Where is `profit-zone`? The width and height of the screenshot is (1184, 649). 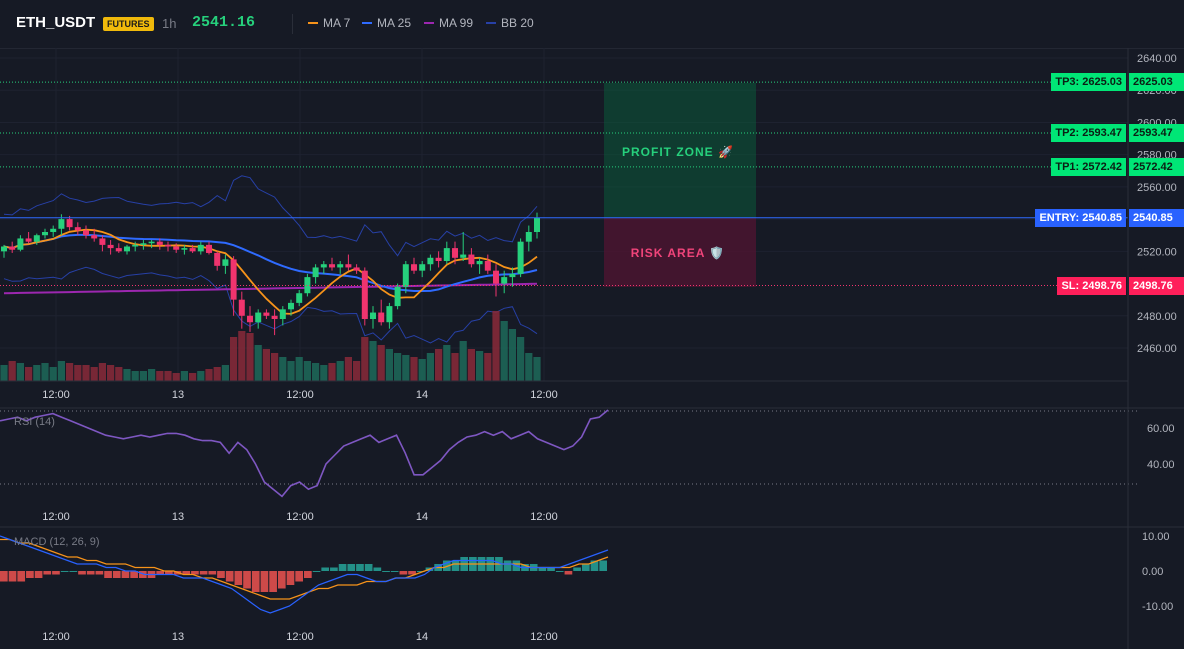
profit-zone is located at coordinates (680, 150).